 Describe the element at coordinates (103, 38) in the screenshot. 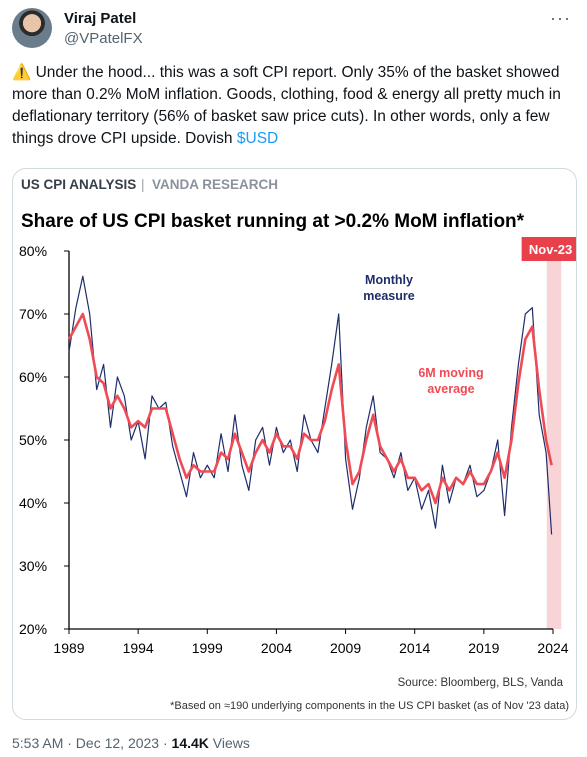

I see `author-handle: @VPatelFX` at that location.